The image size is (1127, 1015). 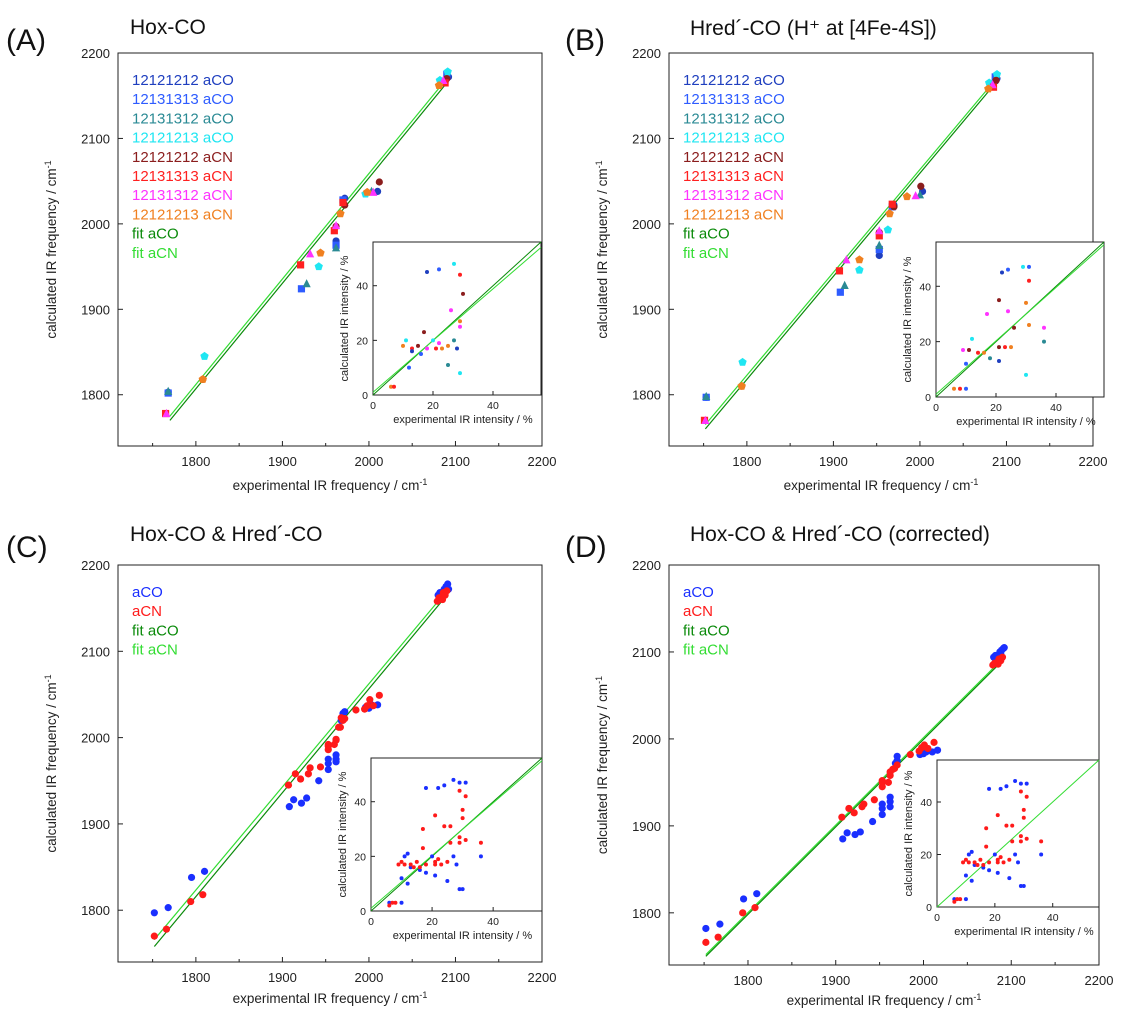 I want to click on x-tick-label: 1900, so click(x=833, y=461).